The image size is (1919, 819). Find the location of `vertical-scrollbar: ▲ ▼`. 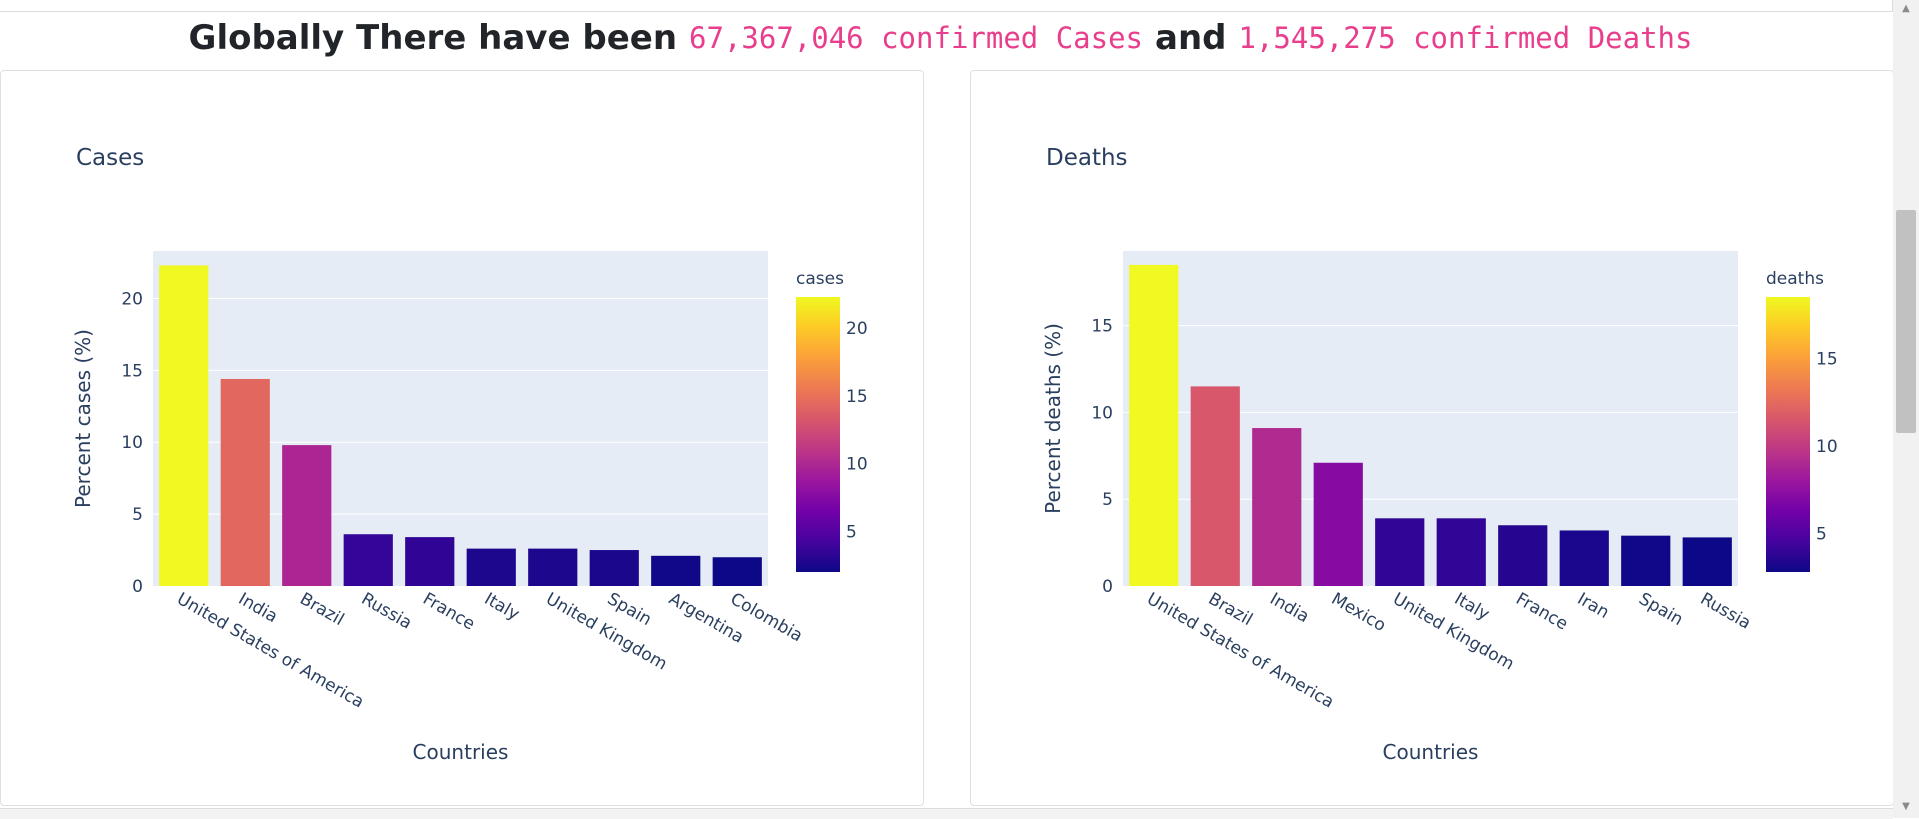

vertical-scrollbar: ▲ ▼ is located at coordinates (1906, 409).